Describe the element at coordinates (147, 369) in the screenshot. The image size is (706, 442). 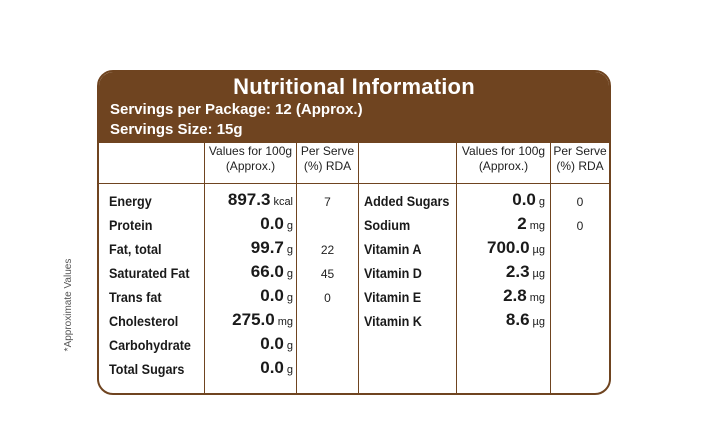
I see `nutrient-name: Total Sugars` at that location.